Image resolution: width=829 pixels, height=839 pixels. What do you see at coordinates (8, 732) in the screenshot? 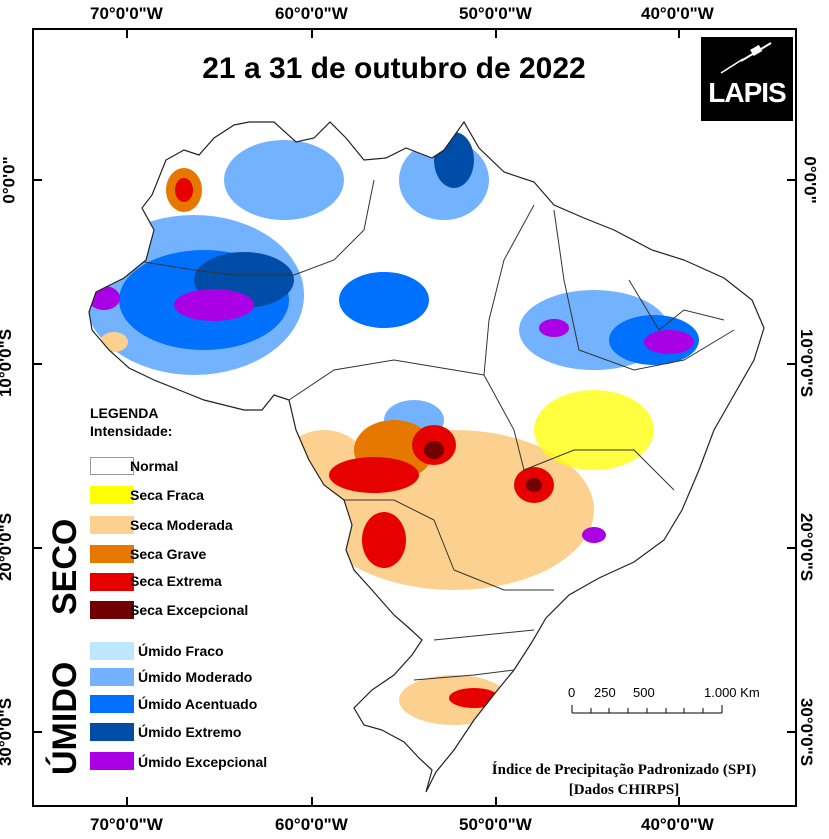
I see `latitude-label-left-30s: 30°0'0"S` at bounding box center [8, 732].